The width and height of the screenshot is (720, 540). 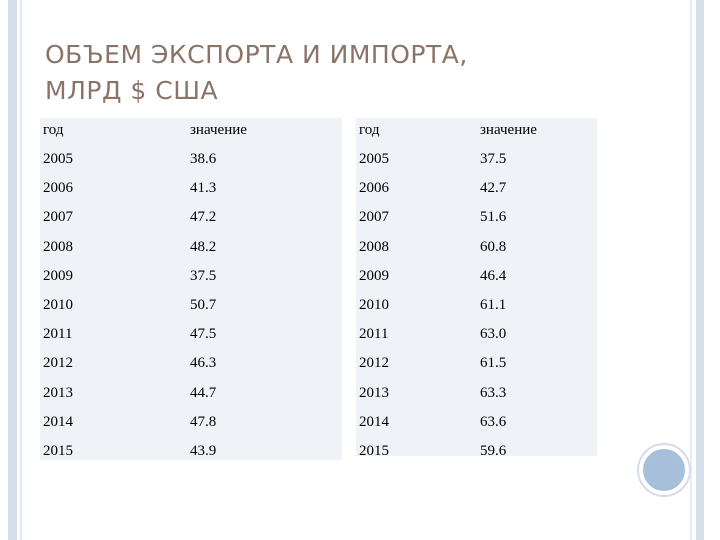 What do you see at coordinates (493, 305) in the screenshot?
I see `cell-value: 61.1` at bounding box center [493, 305].